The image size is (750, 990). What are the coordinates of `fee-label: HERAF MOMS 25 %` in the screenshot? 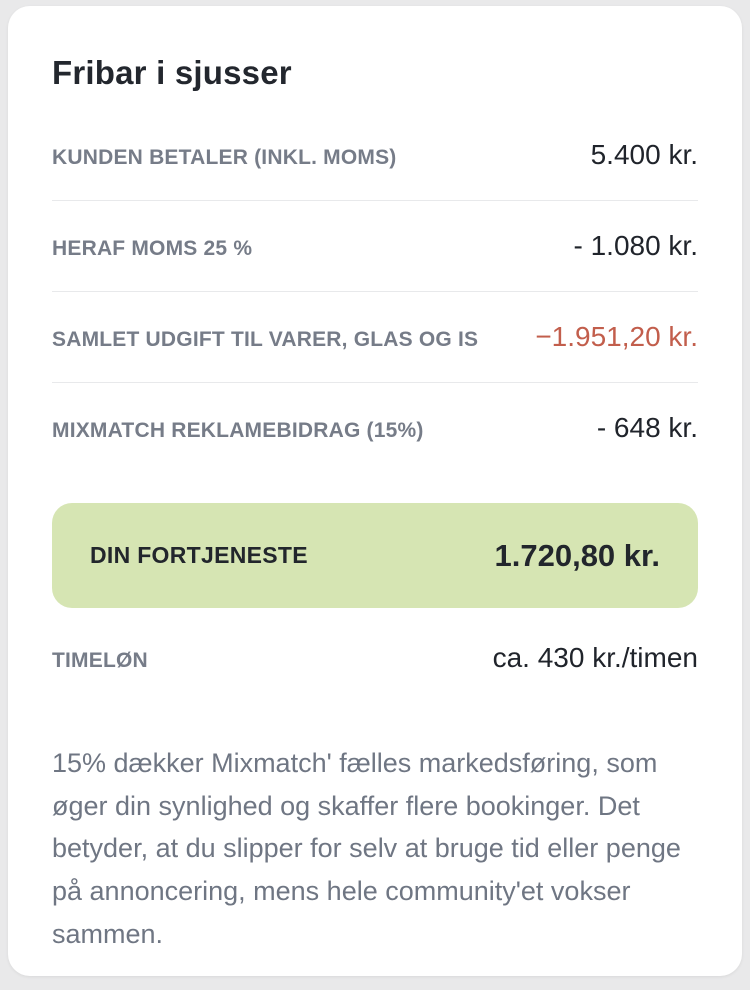 It's located at (152, 248).